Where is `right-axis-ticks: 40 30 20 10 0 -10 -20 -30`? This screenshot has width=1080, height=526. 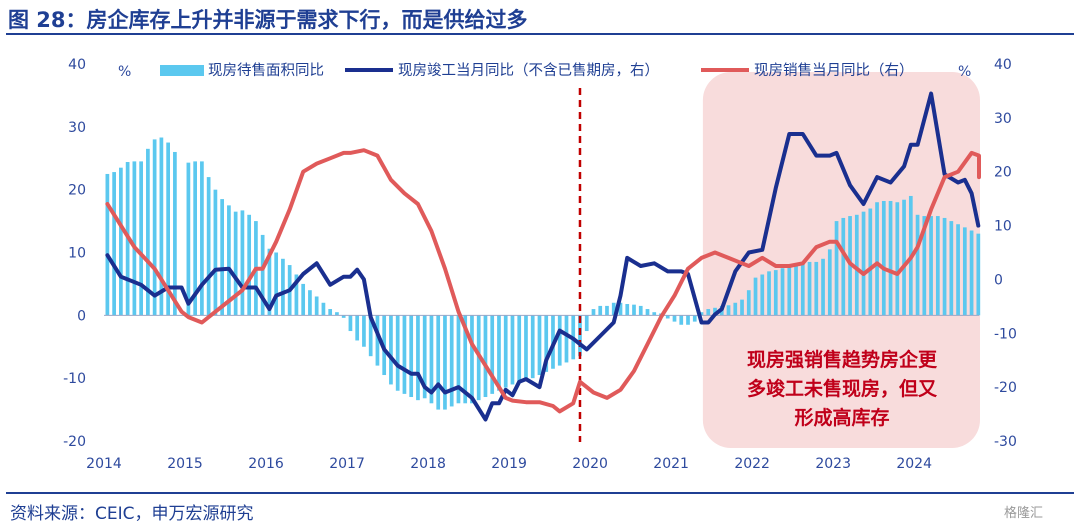 right-axis-ticks: 40 30 20 10 0 -10 -20 -30 is located at coordinates (1005, 253).